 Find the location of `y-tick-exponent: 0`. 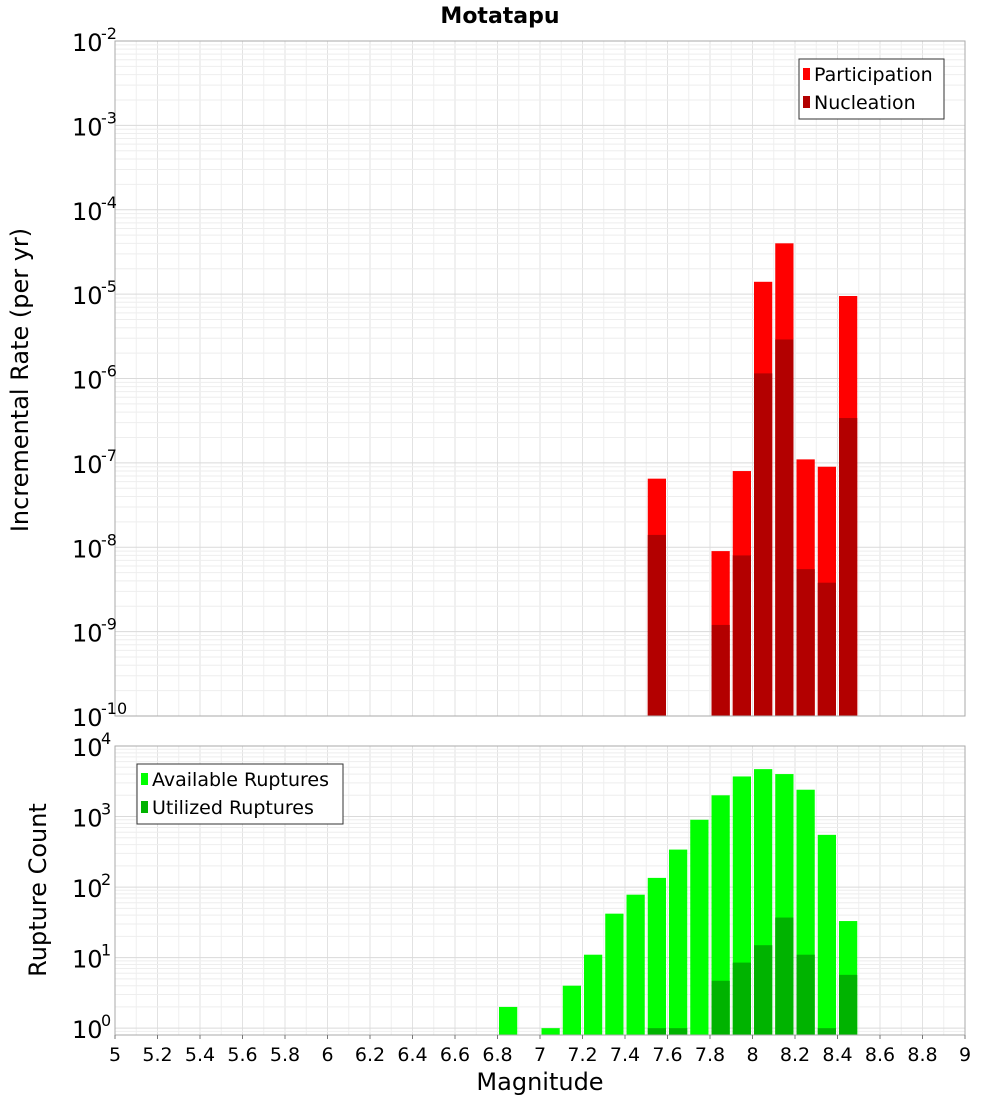

y-tick-exponent: 0 is located at coordinates (106, 1020).